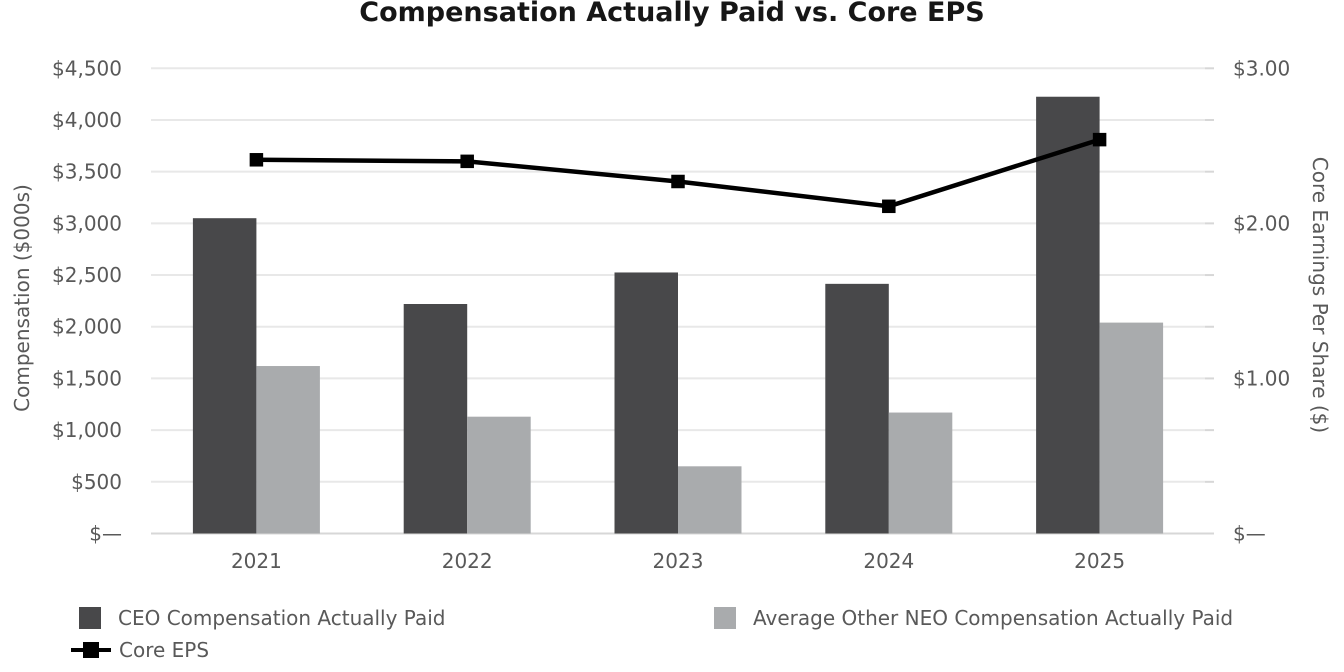 The height and width of the screenshot is (672, 1344). Describe the element at coordinates (87, 120) in the screenshot. I see `left-axis-tick-label: $4,000` at that location.